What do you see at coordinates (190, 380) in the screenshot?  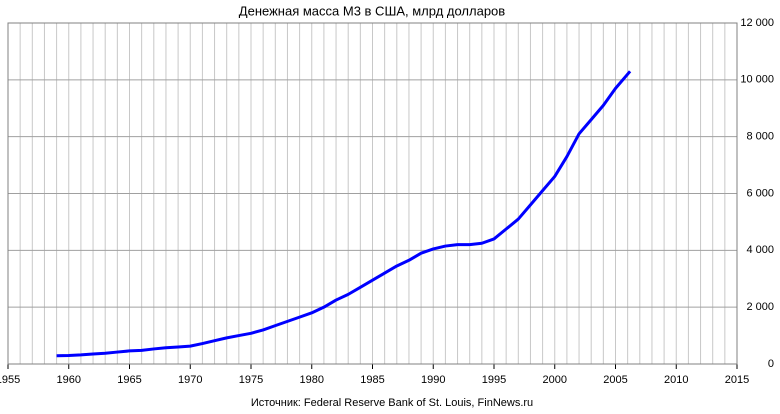 I see `x-tick-label: 1970` at bounding box center [190, 380].